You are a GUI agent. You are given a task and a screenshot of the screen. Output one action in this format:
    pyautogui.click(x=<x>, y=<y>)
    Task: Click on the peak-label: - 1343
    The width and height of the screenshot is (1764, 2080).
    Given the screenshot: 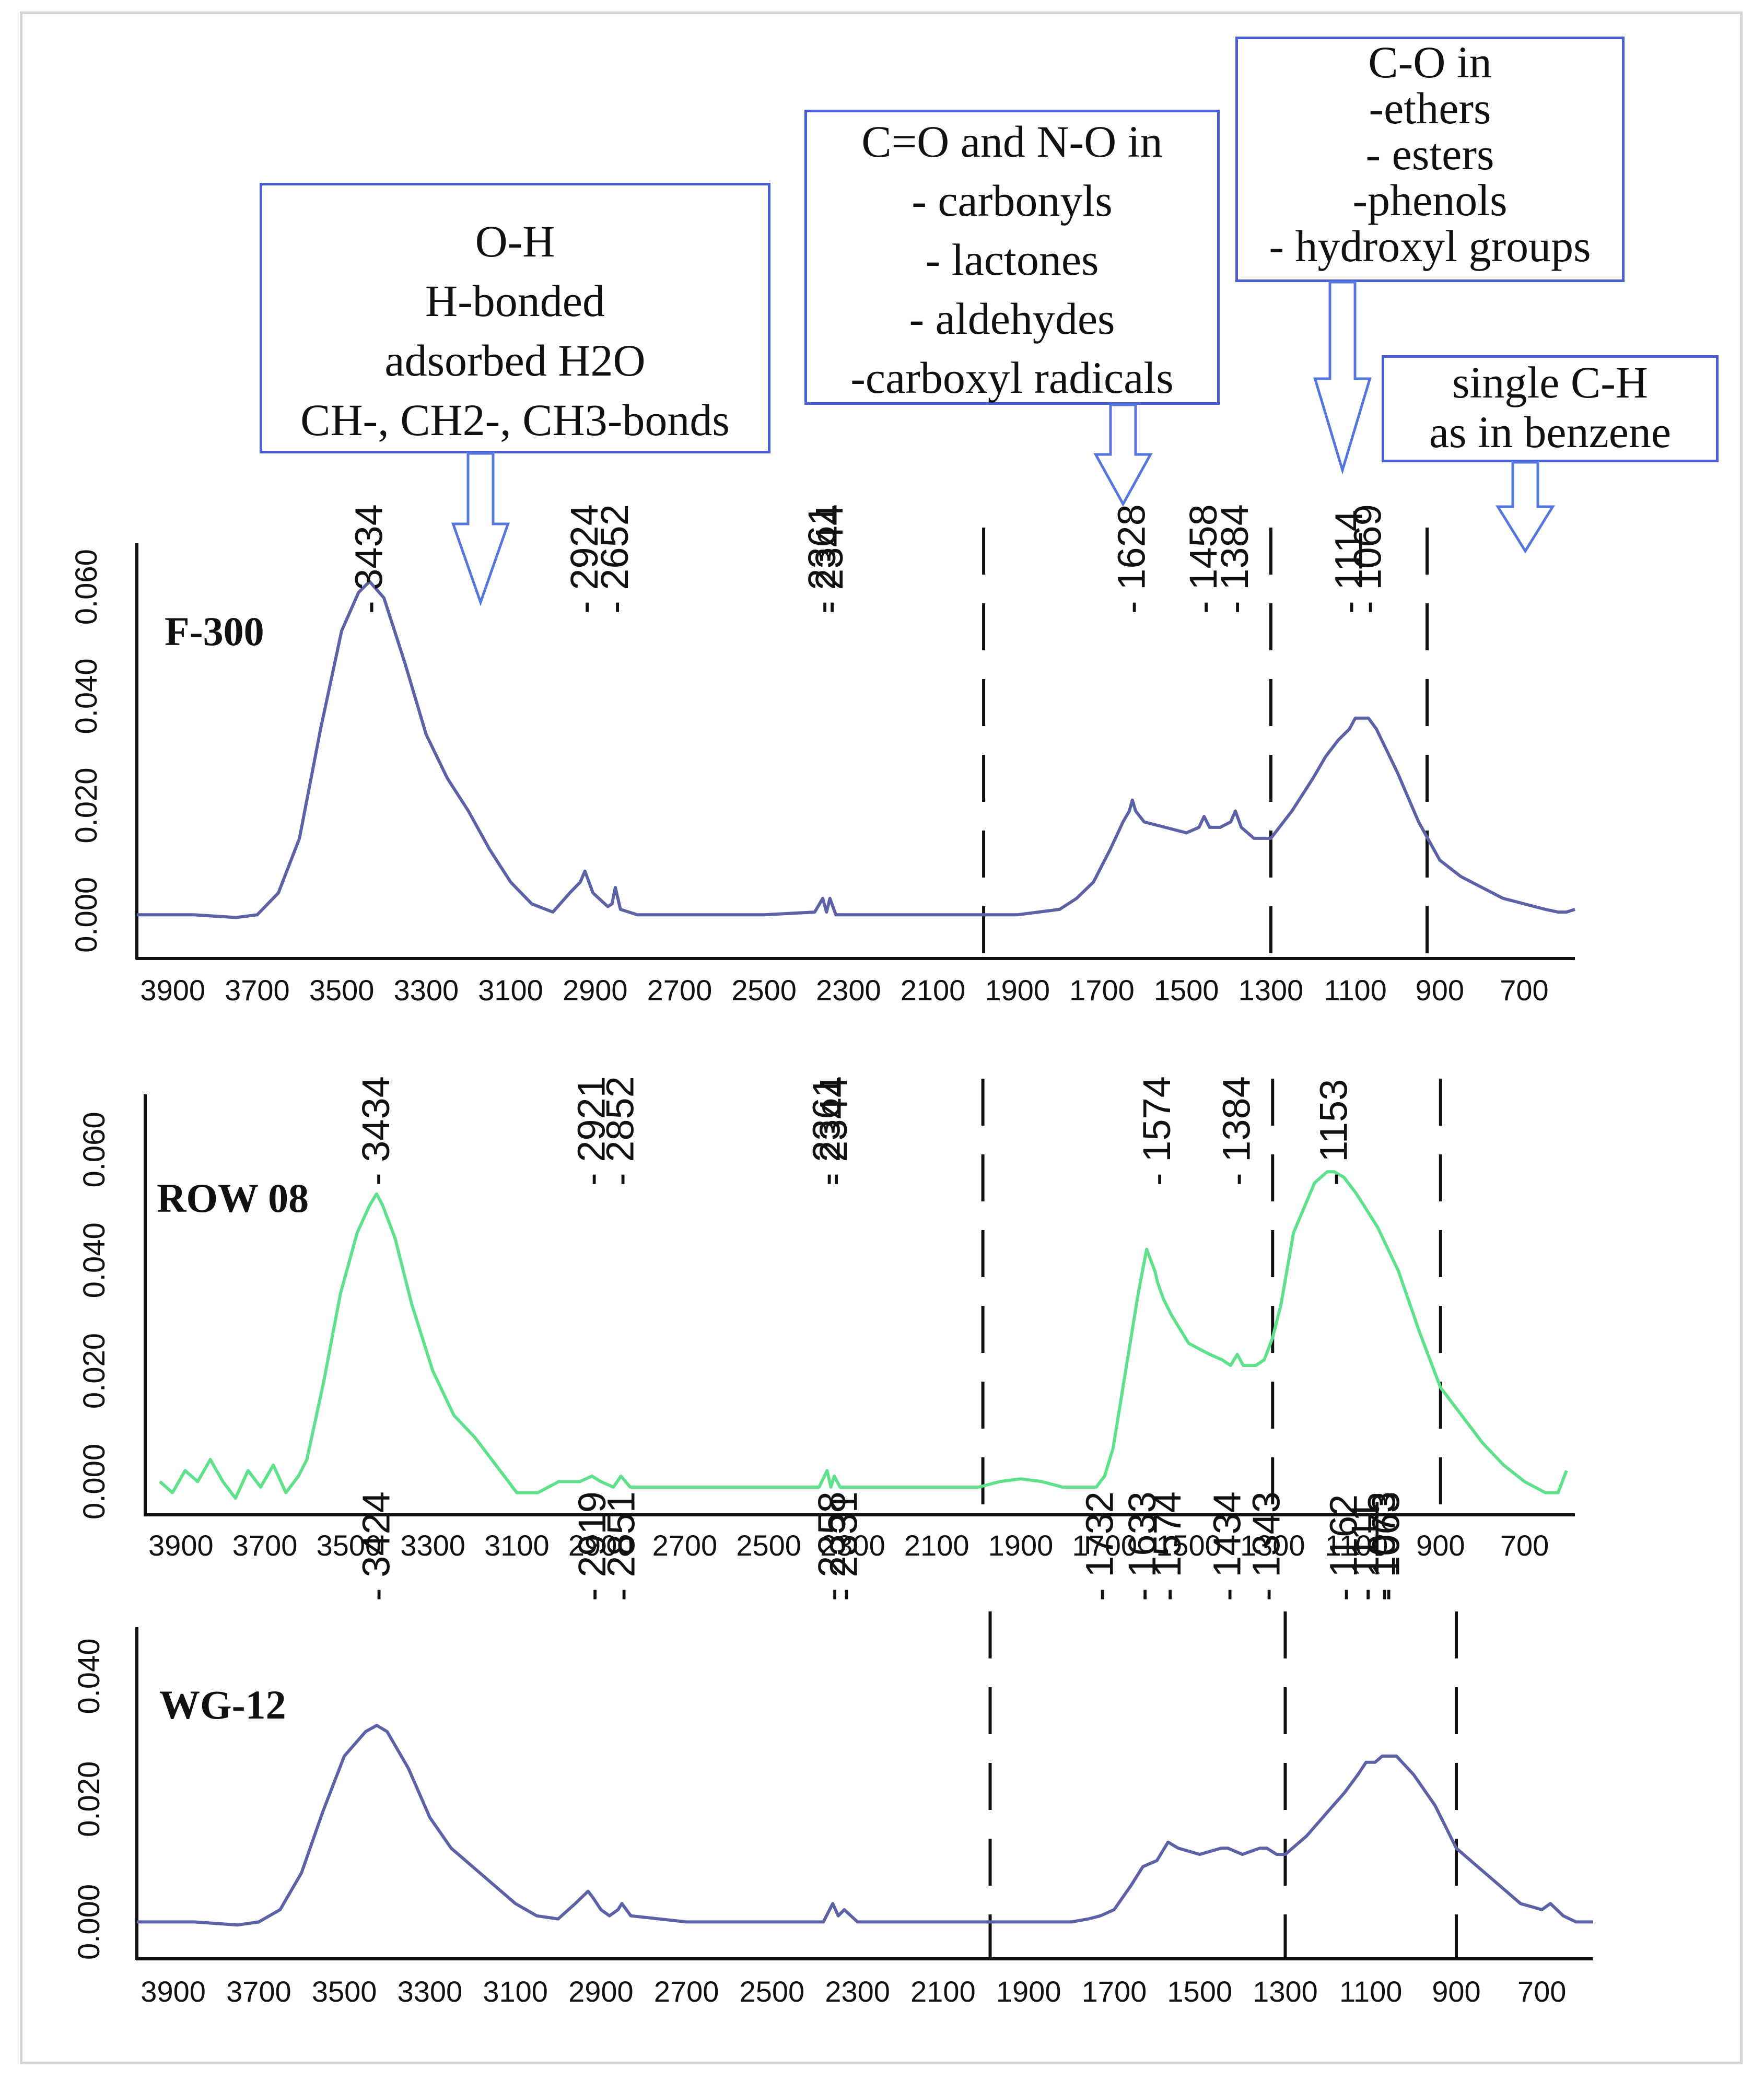 What is the action you would take?
    pyautogui.click(x=1266, y=1546)
    